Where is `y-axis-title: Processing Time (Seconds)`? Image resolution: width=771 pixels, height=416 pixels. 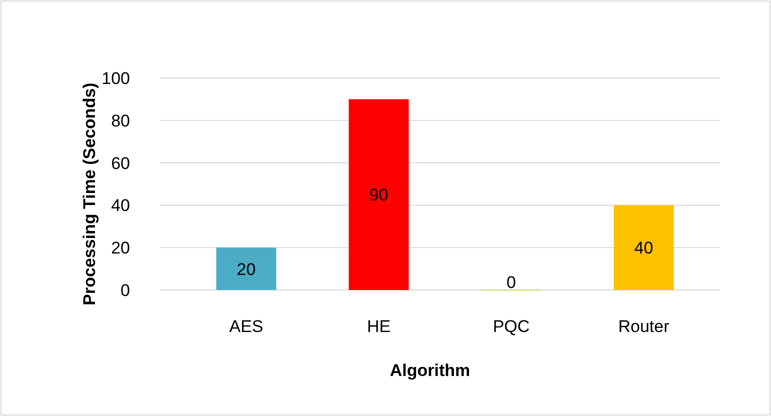 y-axis-title: Processing Time (Seconds) is located at coordinates (89, 194).